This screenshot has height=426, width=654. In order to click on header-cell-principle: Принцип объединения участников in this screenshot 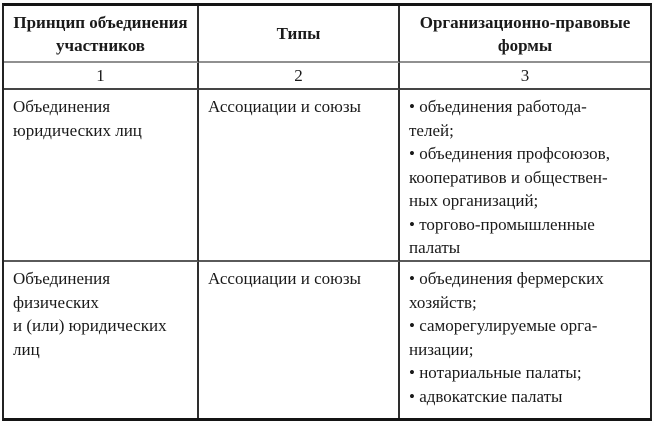, I will do `click(101, 34)`.